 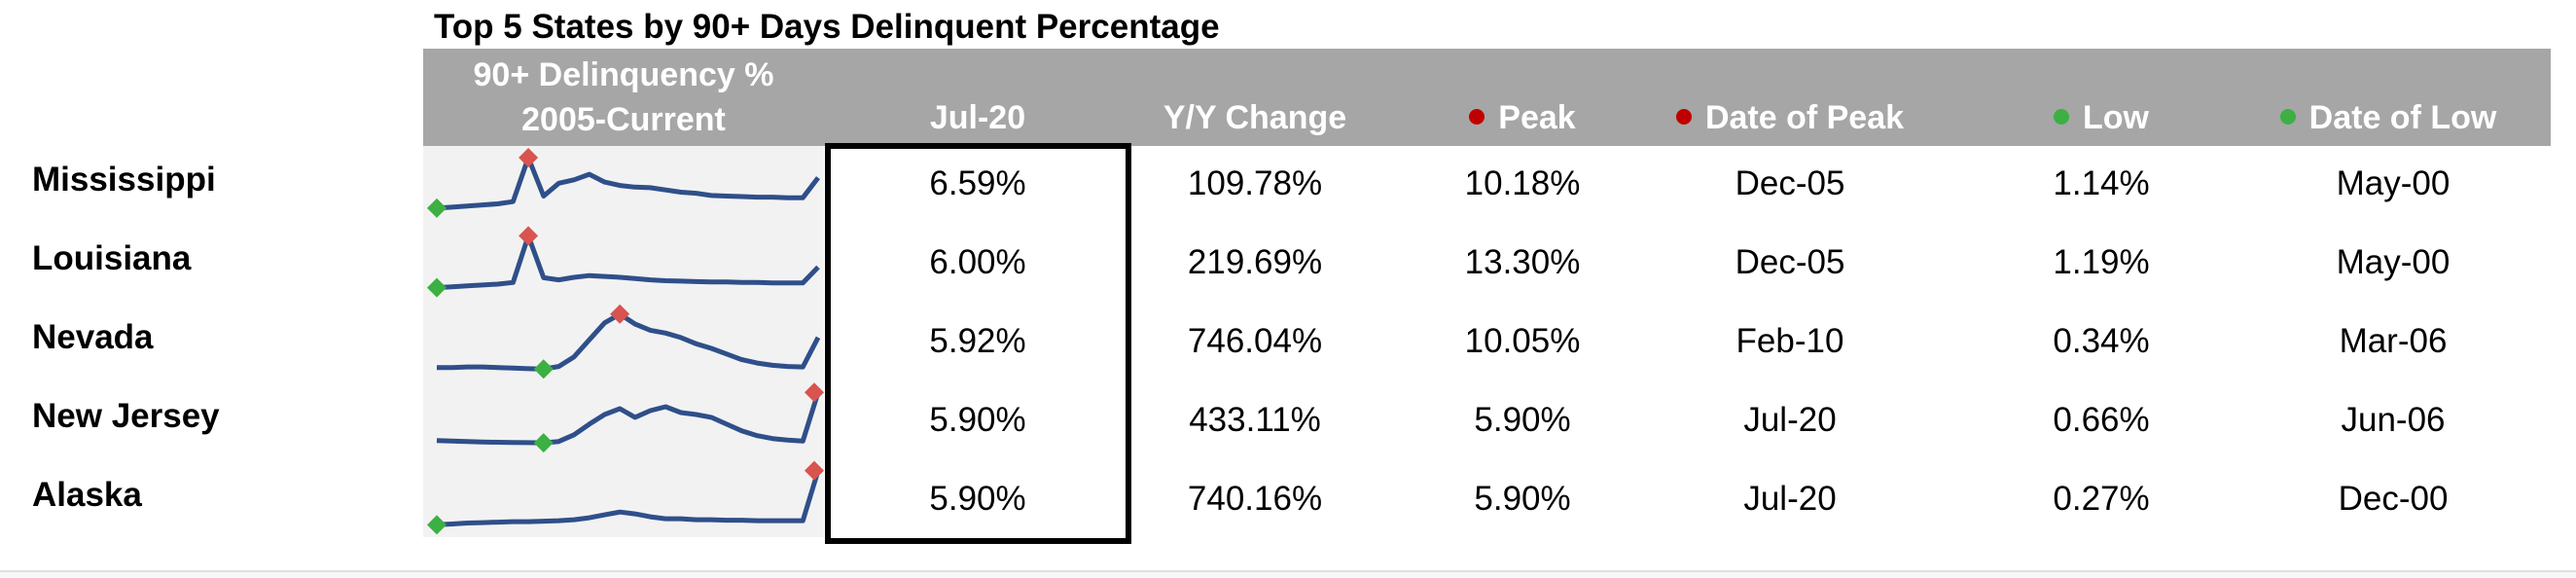 I want to click on header-current: Jul-20, so click(x=977, y=117).